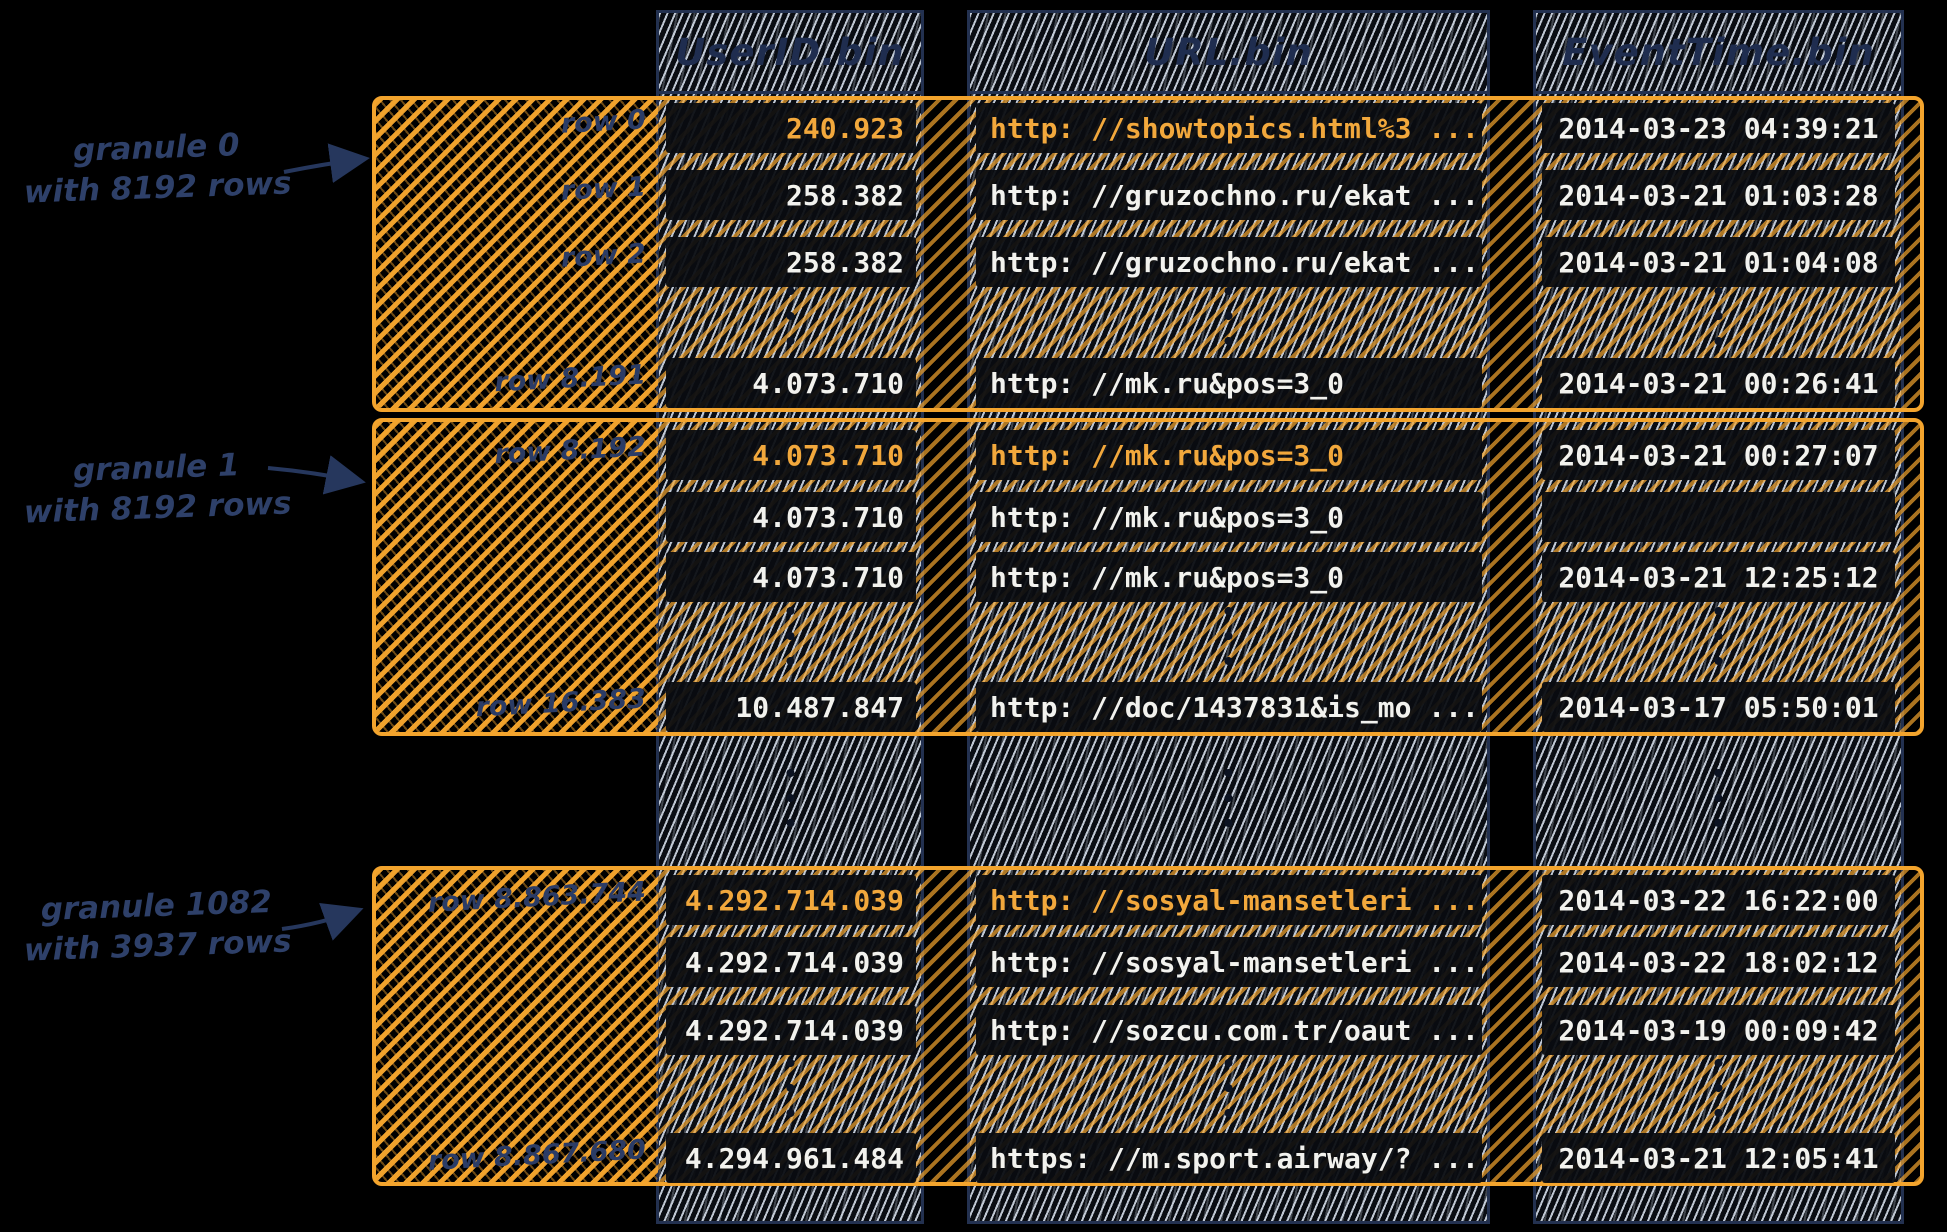 The width and height of the screenshot is (1947, 1232). Describe the element at coordinates (157, 926) in the screenshot. I see `granule-annotation-1082: granule 1082 with 3937 rows` at that location.